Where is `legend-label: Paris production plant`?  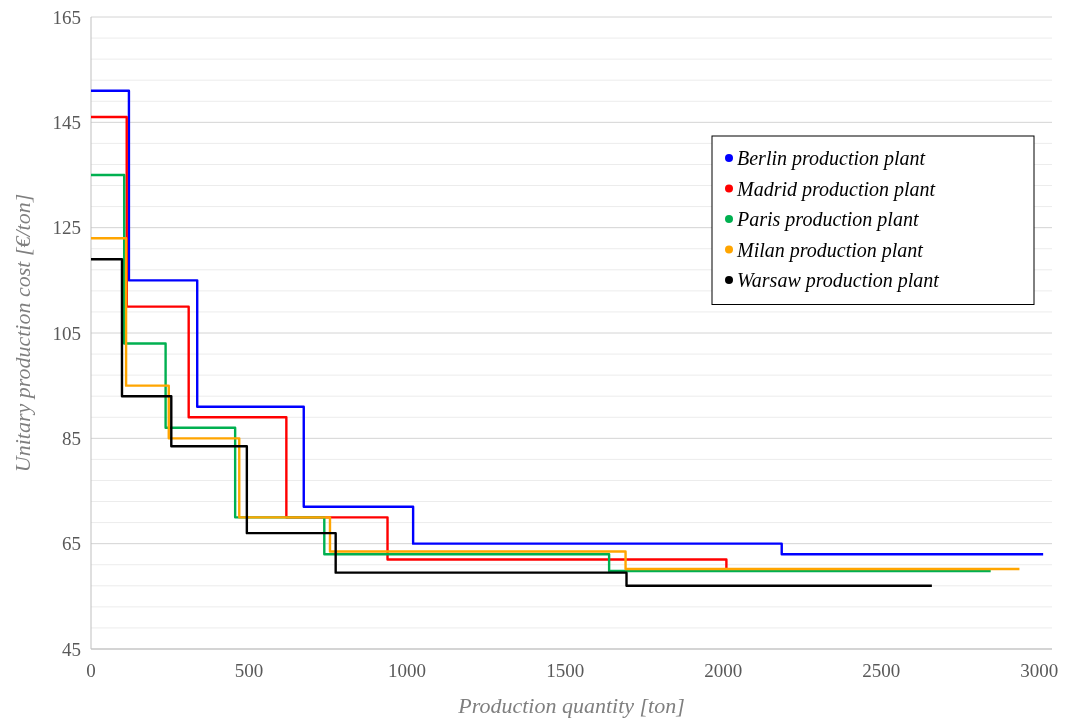
legend-label: Paris production plant is located at coordinates (827, 219).